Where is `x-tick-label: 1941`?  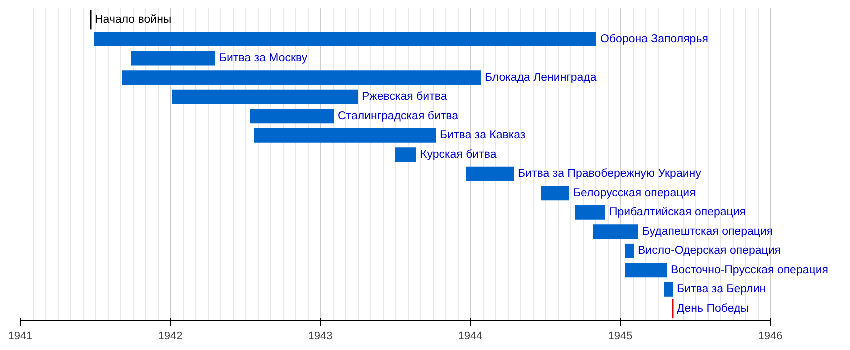
x-tick-label: 1941 is located at coordinates (20, 336).